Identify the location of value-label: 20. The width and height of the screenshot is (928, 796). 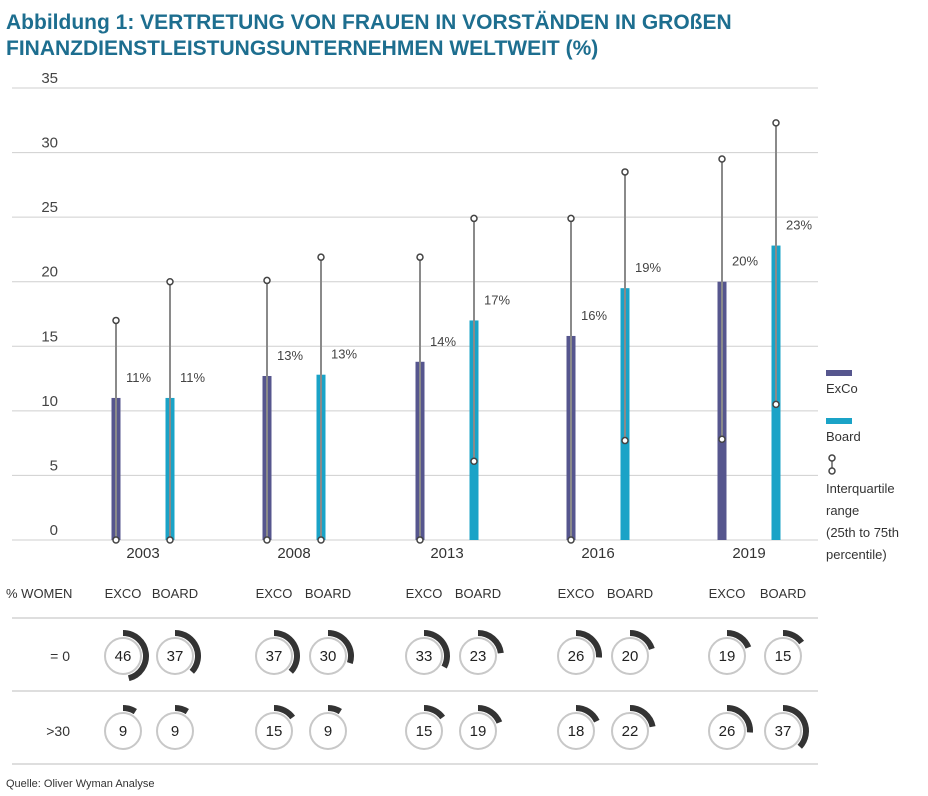
(630, 656).